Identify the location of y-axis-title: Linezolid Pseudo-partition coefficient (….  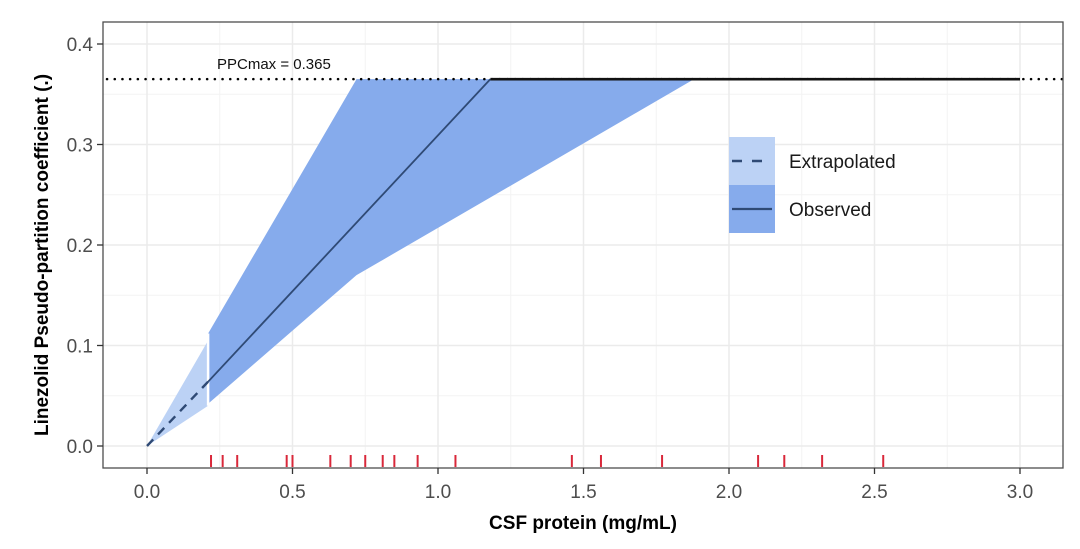
(42, 255).